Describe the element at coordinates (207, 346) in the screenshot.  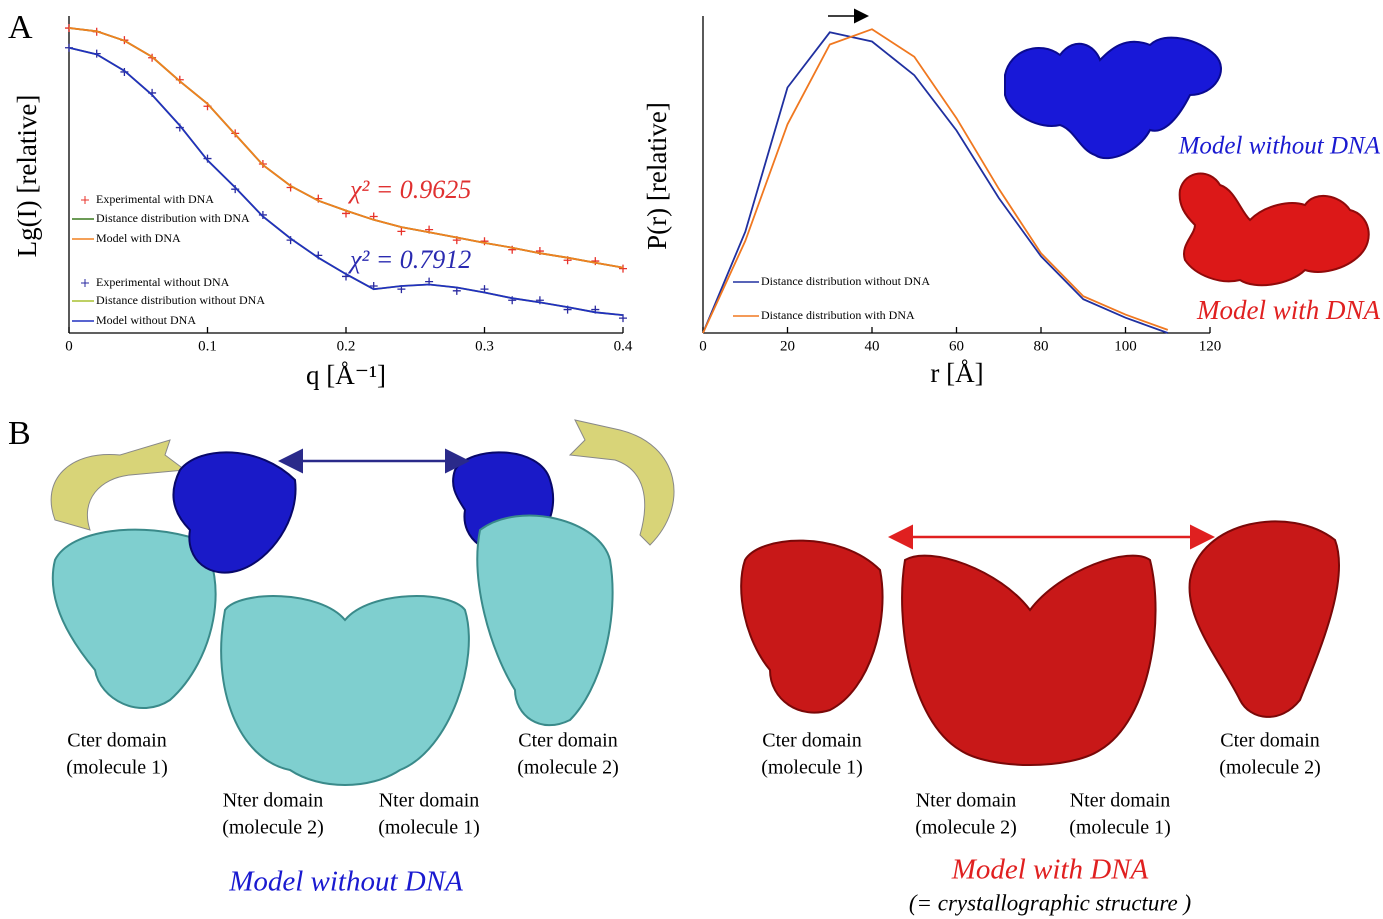
I see `x-tick-label: 0.1` at that location.